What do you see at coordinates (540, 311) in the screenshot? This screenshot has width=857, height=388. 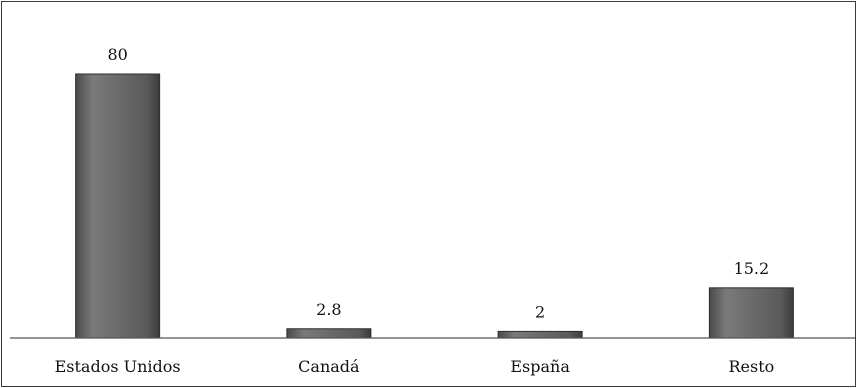 I see `value-label: 2` at bounding box center [540, 311].